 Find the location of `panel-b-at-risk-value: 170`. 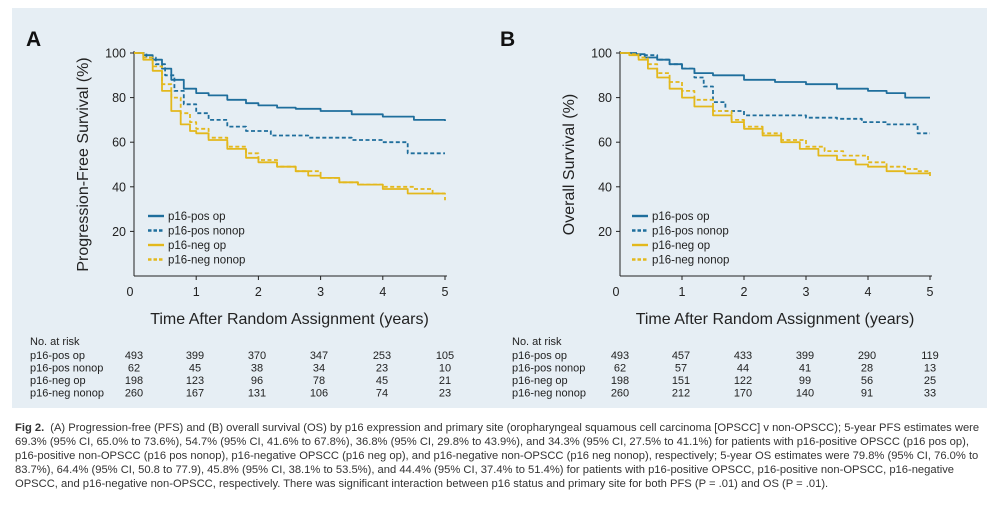

panel-b-at-risk-value: 170 is located at coordinates (743, 394).